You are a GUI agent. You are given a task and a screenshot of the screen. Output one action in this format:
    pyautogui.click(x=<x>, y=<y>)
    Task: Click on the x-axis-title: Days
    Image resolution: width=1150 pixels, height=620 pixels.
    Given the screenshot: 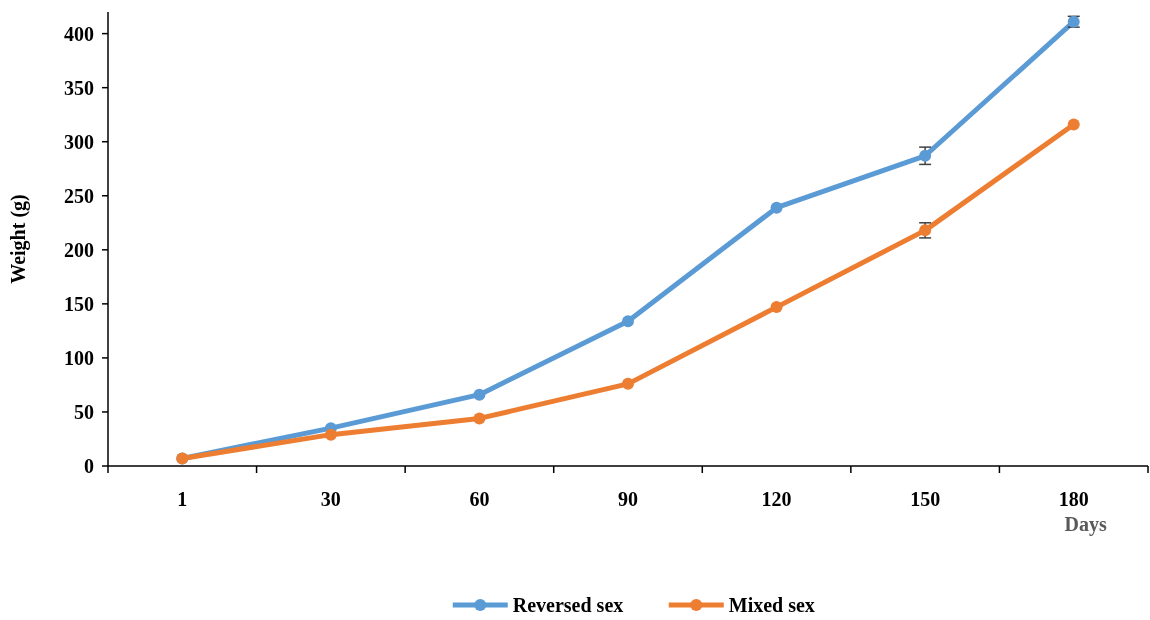 What is the action you would take?
    pyautogui.click(x=1086, y=524)
    